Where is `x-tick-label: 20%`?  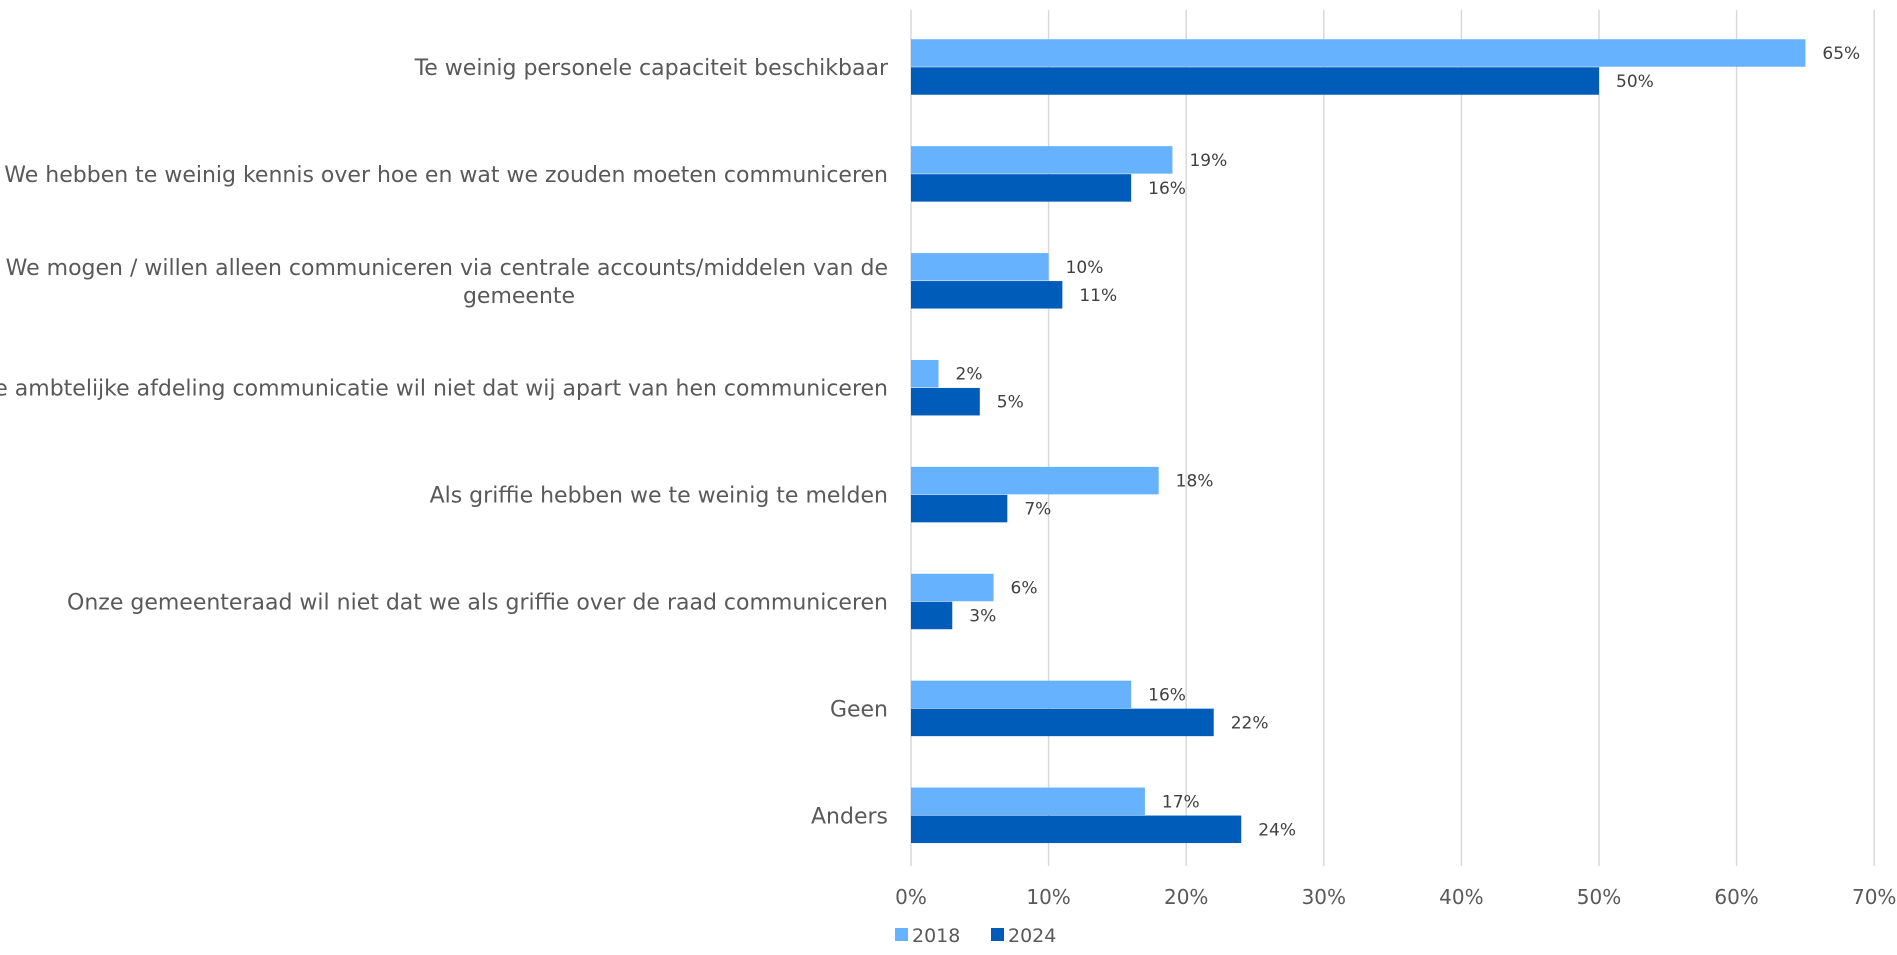 x-tick-label: 20% is located at coordinates (1186, 897).